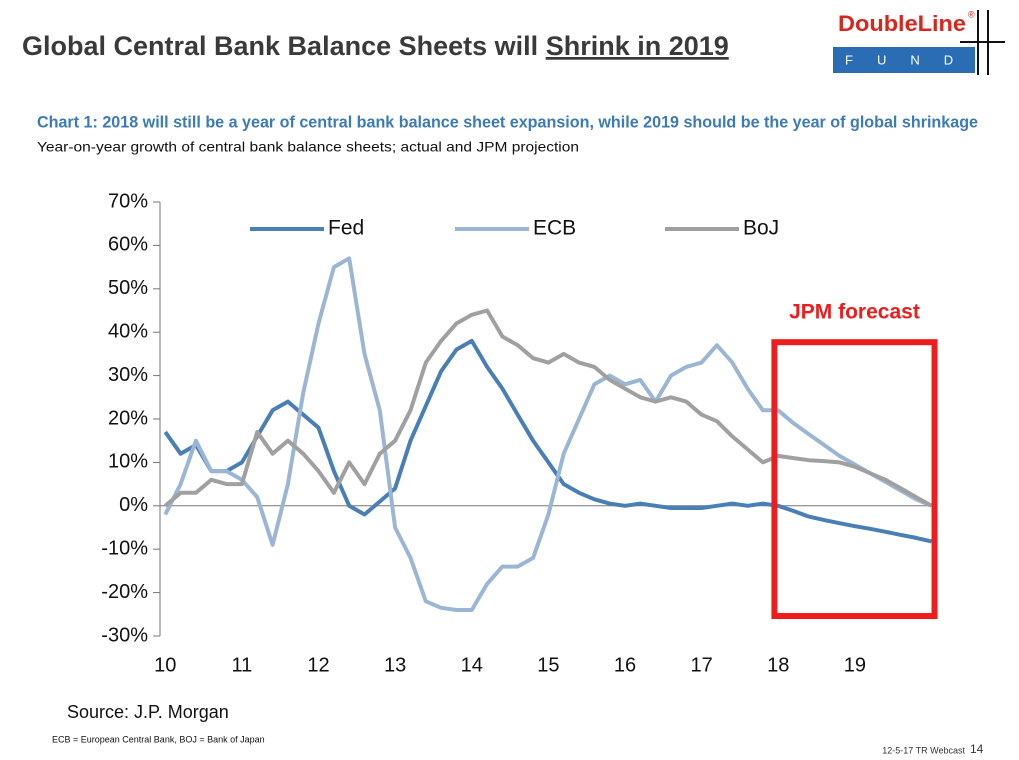 This screenshot has width=1019, height=760. I want to click on logo: DoubleLine ® FUNDS, so click(921, 42).